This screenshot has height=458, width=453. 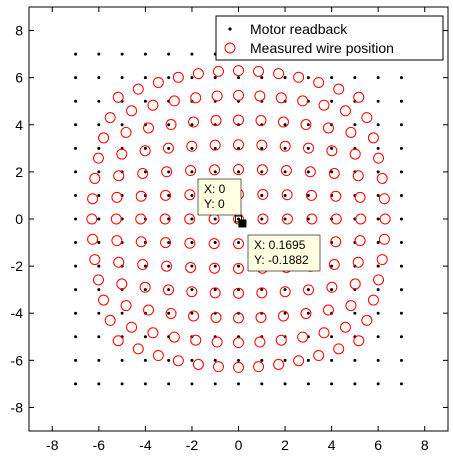 What do you see at coordinates (19, 172) in the screenshot?
I see `y-tick-label: 2` at bounding box center [19, 172].